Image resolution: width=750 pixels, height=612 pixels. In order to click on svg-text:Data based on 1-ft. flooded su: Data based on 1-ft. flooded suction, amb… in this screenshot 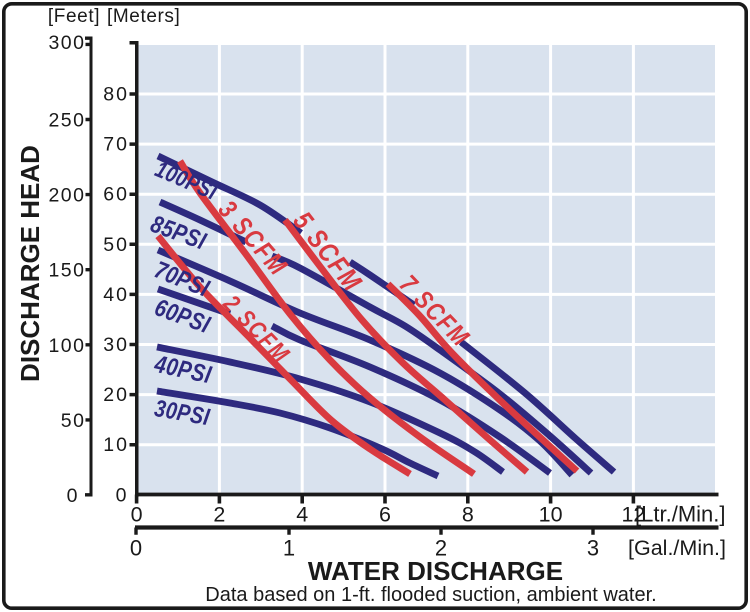, I will do `click(430, 595)`.